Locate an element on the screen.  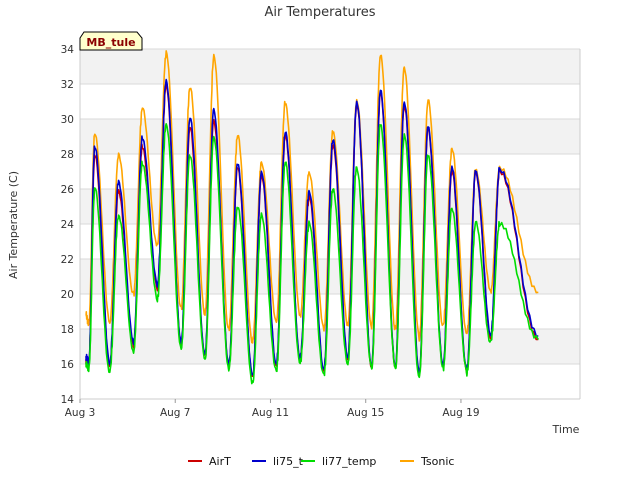
y-tick-label: 24 is located at coordinates (68, 225).